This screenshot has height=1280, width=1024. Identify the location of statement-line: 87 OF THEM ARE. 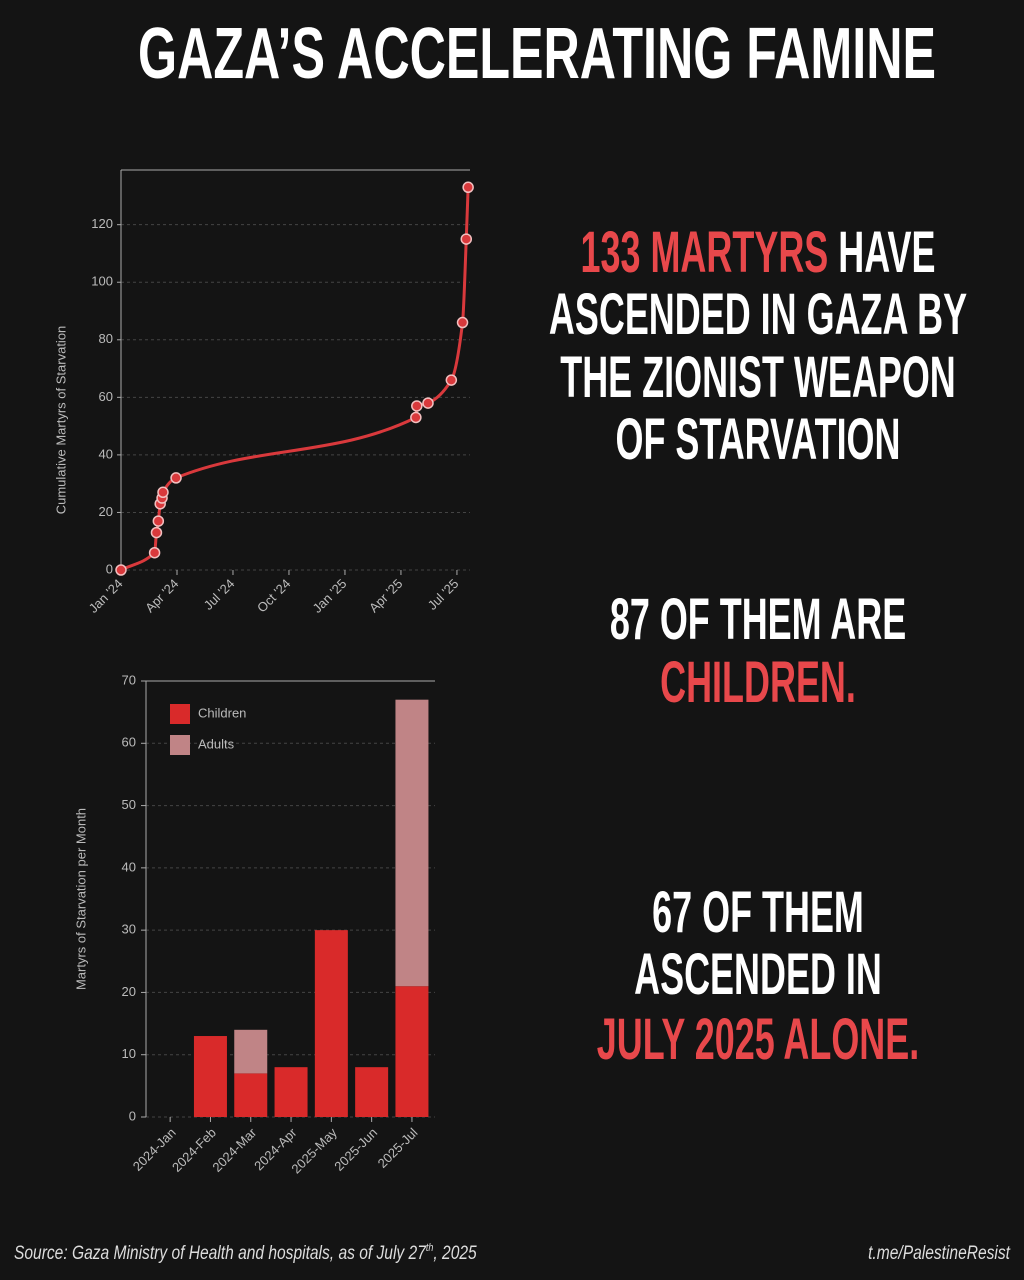
(758, 619).